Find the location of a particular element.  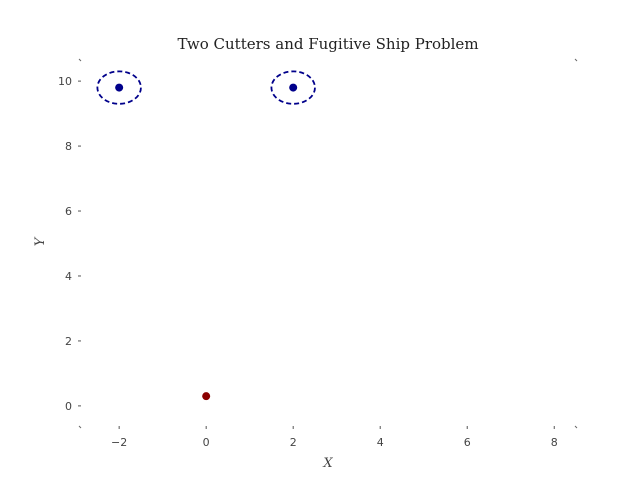

axes-corner-bottom-right is located at coordinates (576, 427).